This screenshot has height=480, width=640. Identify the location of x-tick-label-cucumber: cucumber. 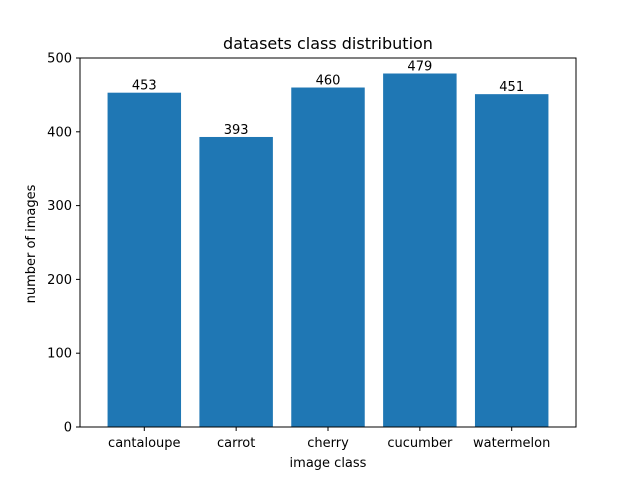
(420, 443).